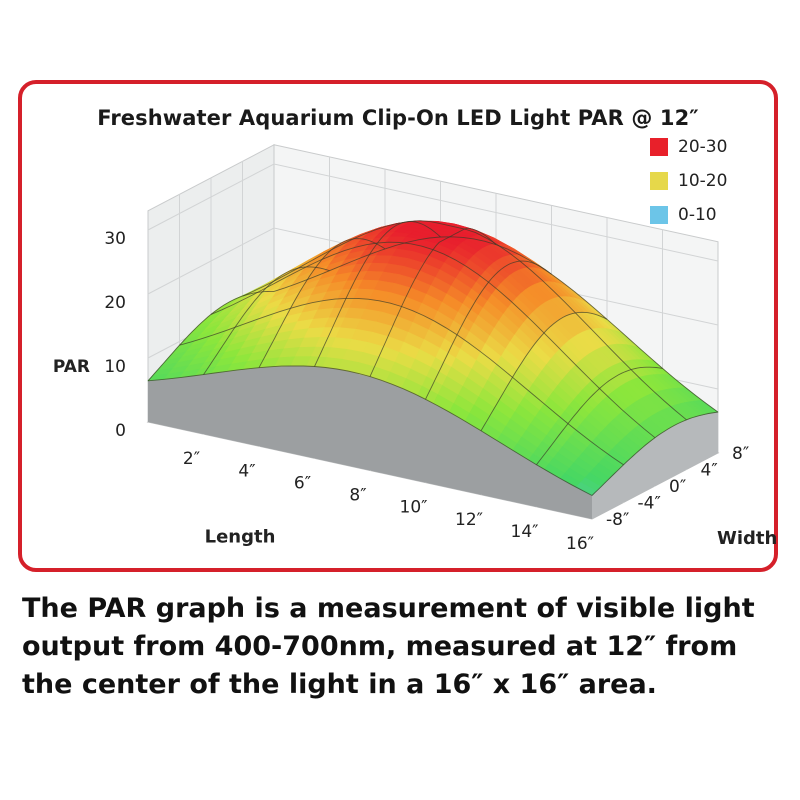 The height and width of the screenshot is (800, 800). What do you see at coordinates (740, 454) in the screenshot?
I see `y-tick-label: 8″` at bounding box center [740, 454].